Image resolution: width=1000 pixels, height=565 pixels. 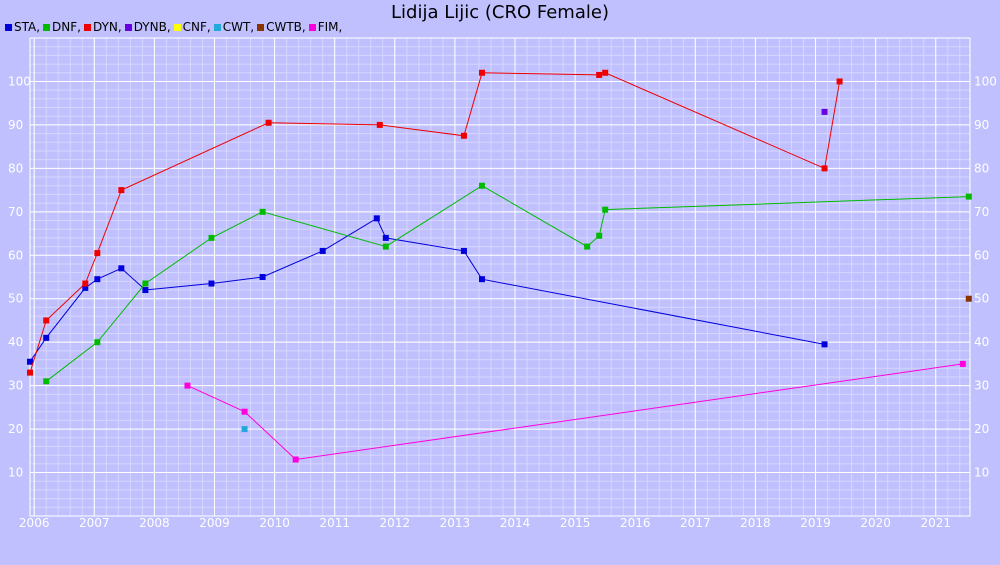 I want to click on y-tick-label-right: 50, so click(x=981, y=299).